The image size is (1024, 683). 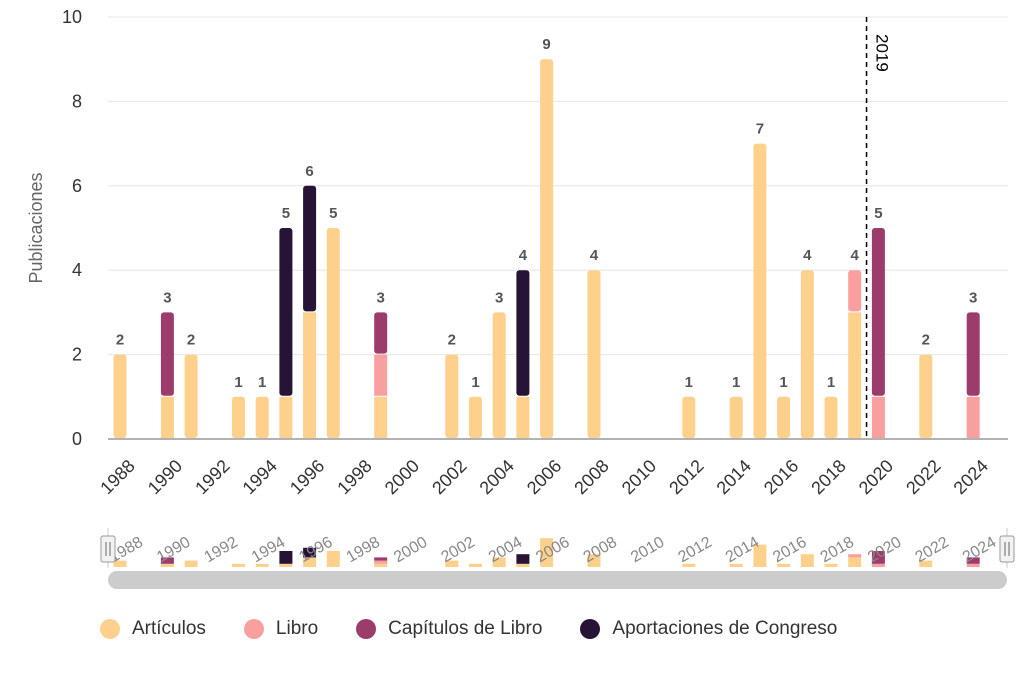 I want to click on bar-cap-tulos-de-libro-2020, so click(x=878, y=312).